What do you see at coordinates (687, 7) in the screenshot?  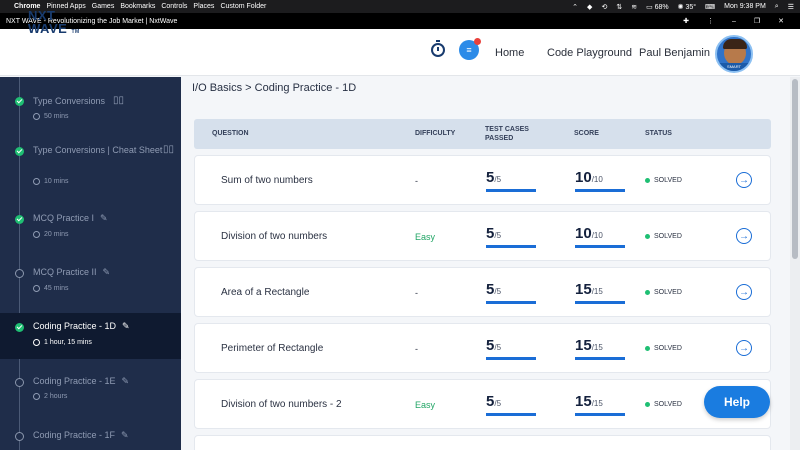 I see `weather-icon: ✺ 35°` at bounding box center [687, 7].